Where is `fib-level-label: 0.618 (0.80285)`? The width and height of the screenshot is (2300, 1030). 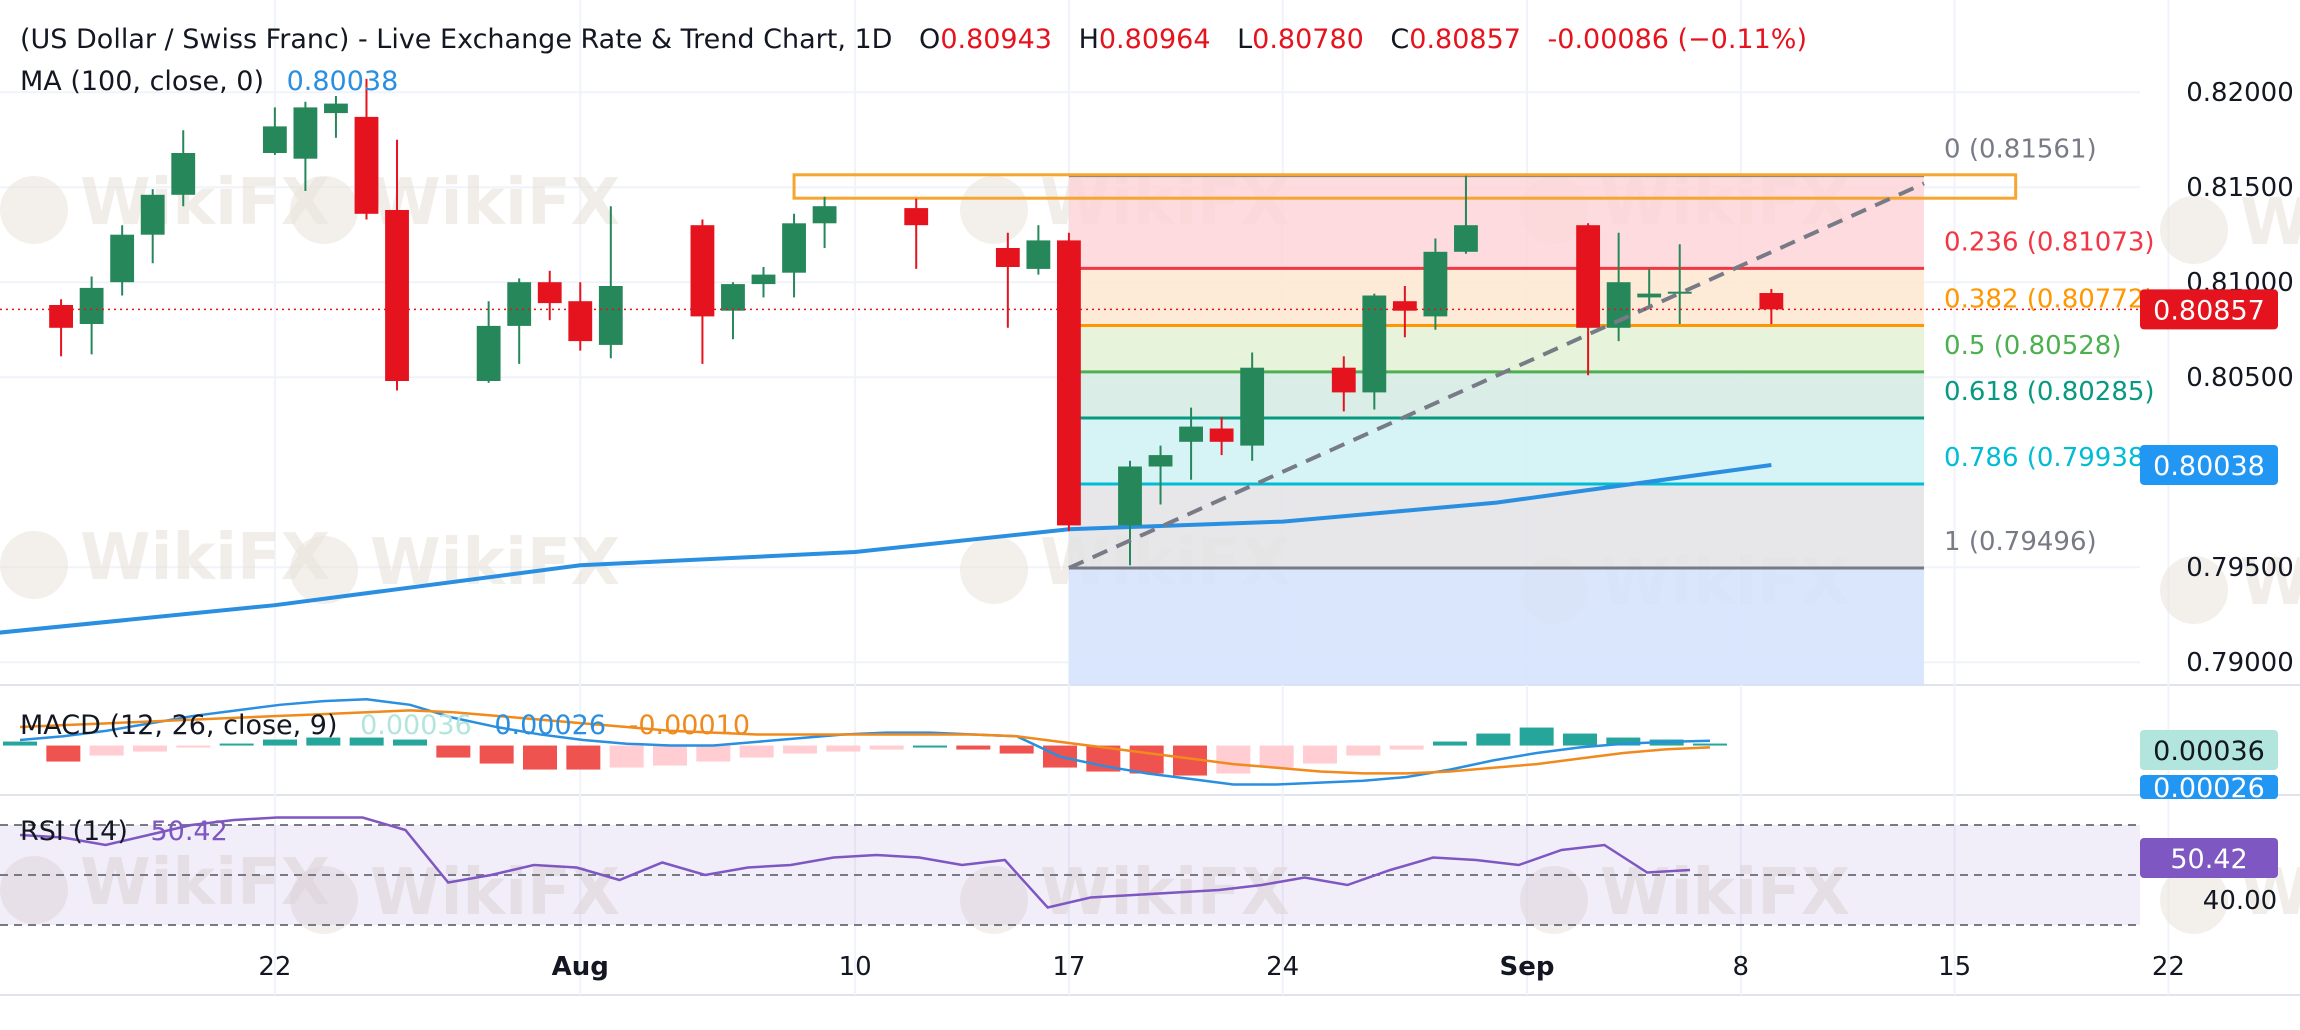
fib-level-label: 0.618 (0.80285) is located at coordinates (2049, 392).